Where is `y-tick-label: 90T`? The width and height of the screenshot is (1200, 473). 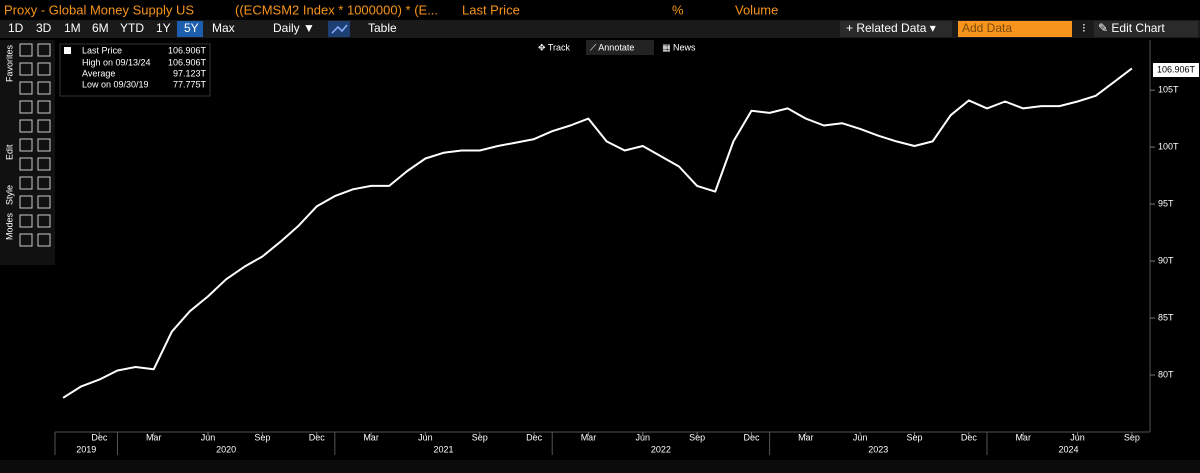 y-tick-label: 90T is located at coordinates (1166, 260).